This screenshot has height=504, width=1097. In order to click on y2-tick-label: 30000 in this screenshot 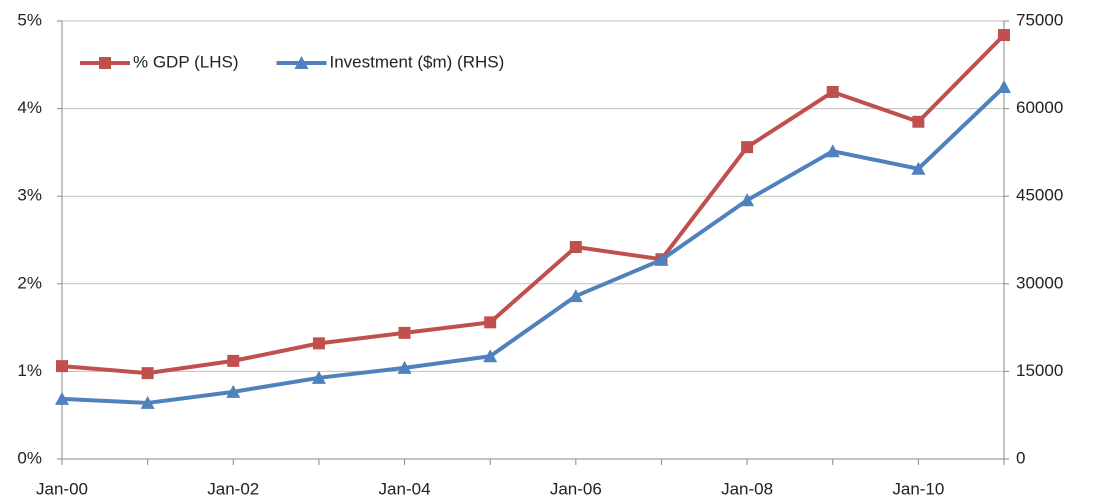, I will do `click(1039, 282)`.